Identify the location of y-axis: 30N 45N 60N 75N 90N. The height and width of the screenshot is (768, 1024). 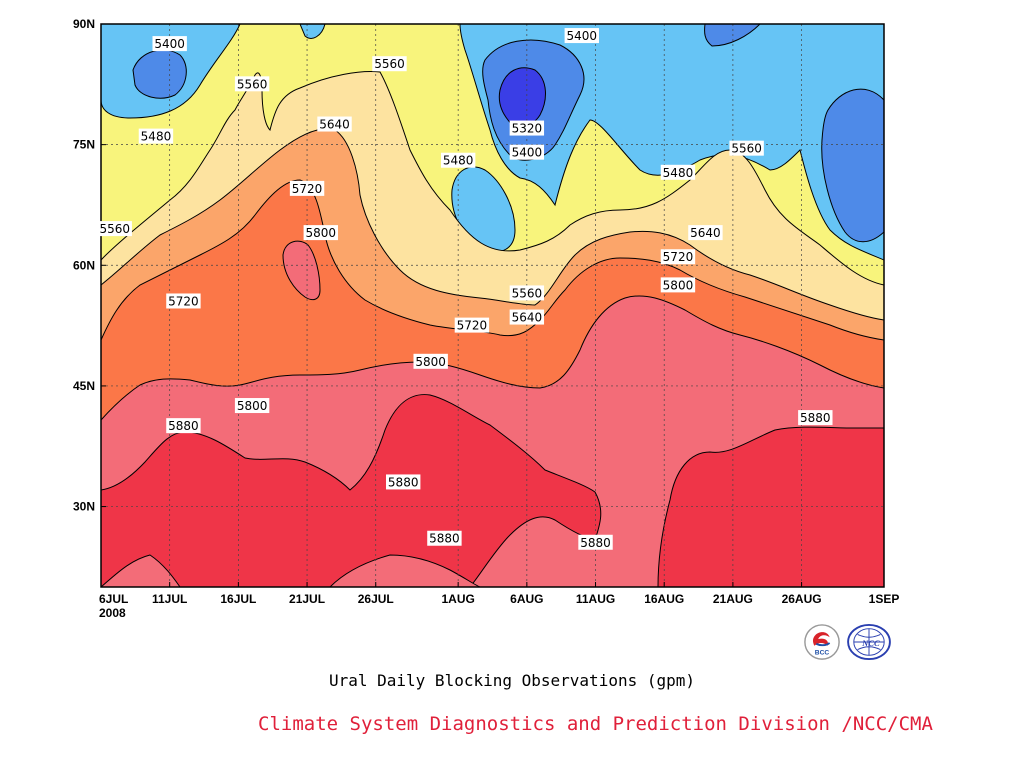
(89, 265).